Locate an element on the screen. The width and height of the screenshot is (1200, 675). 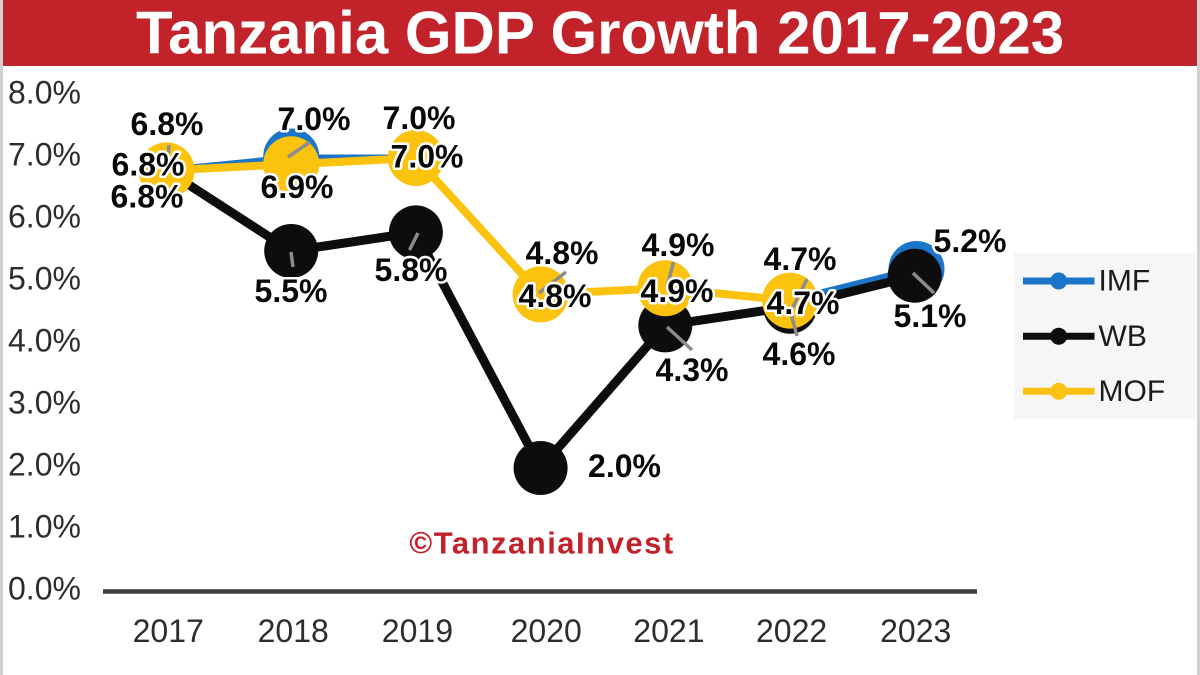
svg-text: 4.0% is located at coordinates (44, 341).